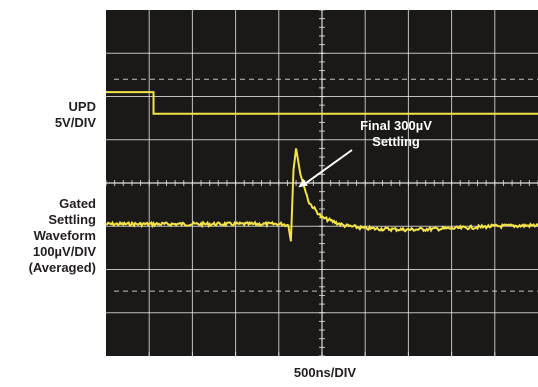 The image size is (538, 387). Describe the element at coordinates (396, 141) in the screenshot. I see `annotation-line-2: Settling` at that location.